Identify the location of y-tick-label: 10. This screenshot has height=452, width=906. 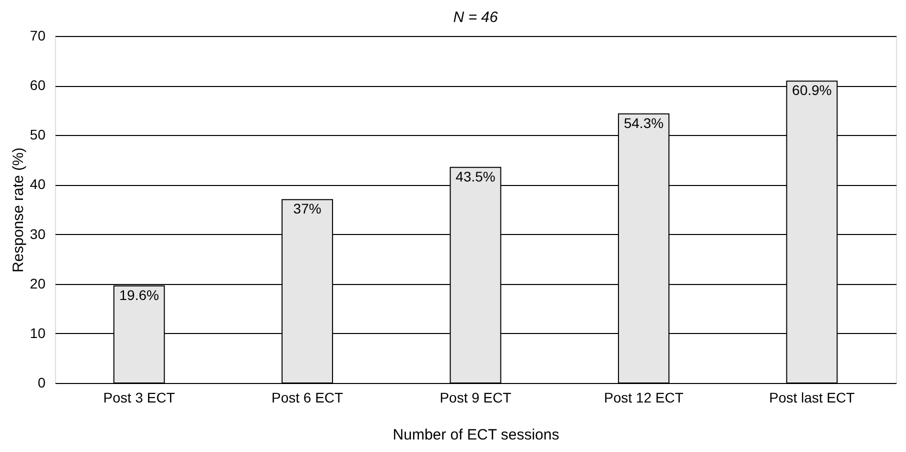
(38, 332).